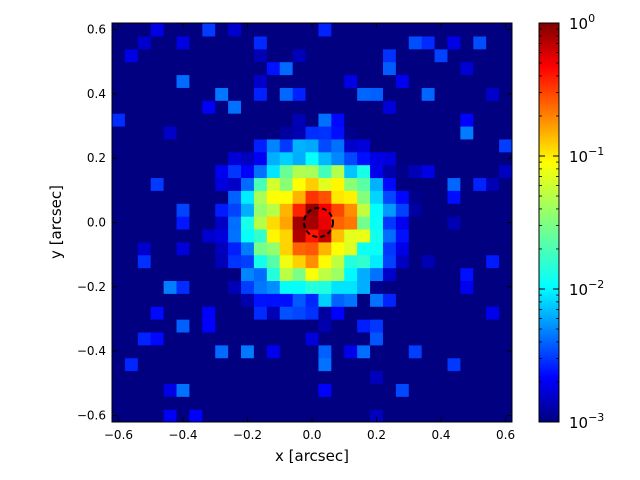 This screenshot has height=480, width=640. Describe the element at coordinates (96, 158) in the screenshot. I see `y-tick-label: 0.2` at that location.